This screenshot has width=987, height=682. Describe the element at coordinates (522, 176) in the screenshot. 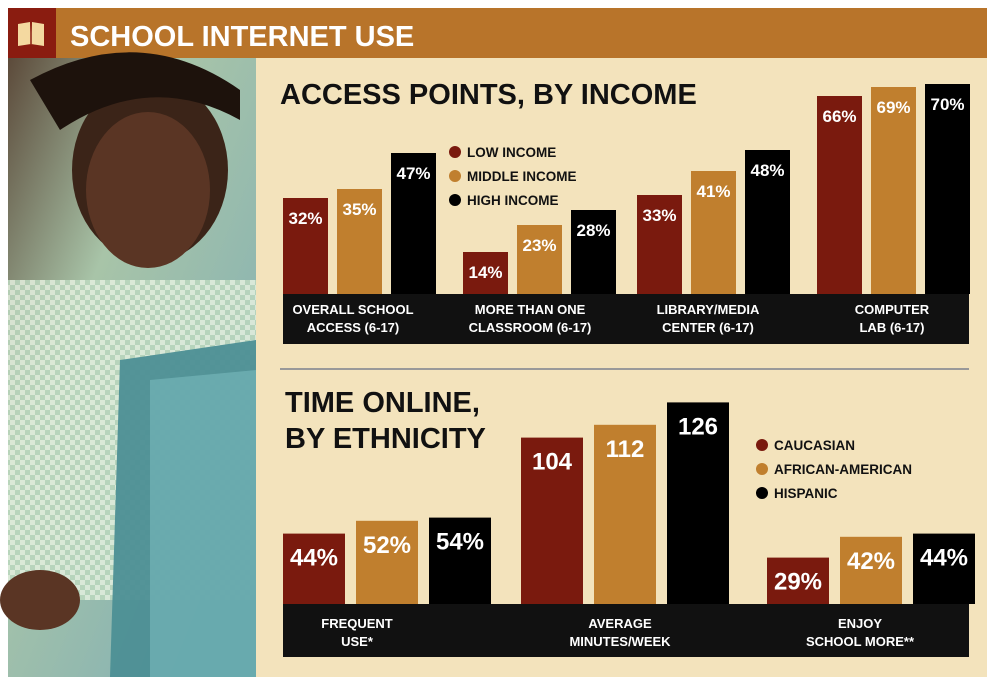

I see `legend-label: MIDDLE INCOME` at that location.